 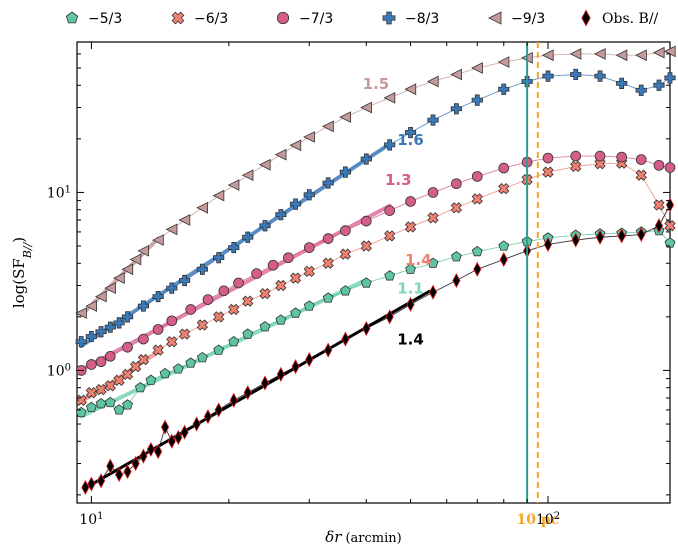 I want to click on vertical-line-label: 10 pc, so click(x=537, y=520).